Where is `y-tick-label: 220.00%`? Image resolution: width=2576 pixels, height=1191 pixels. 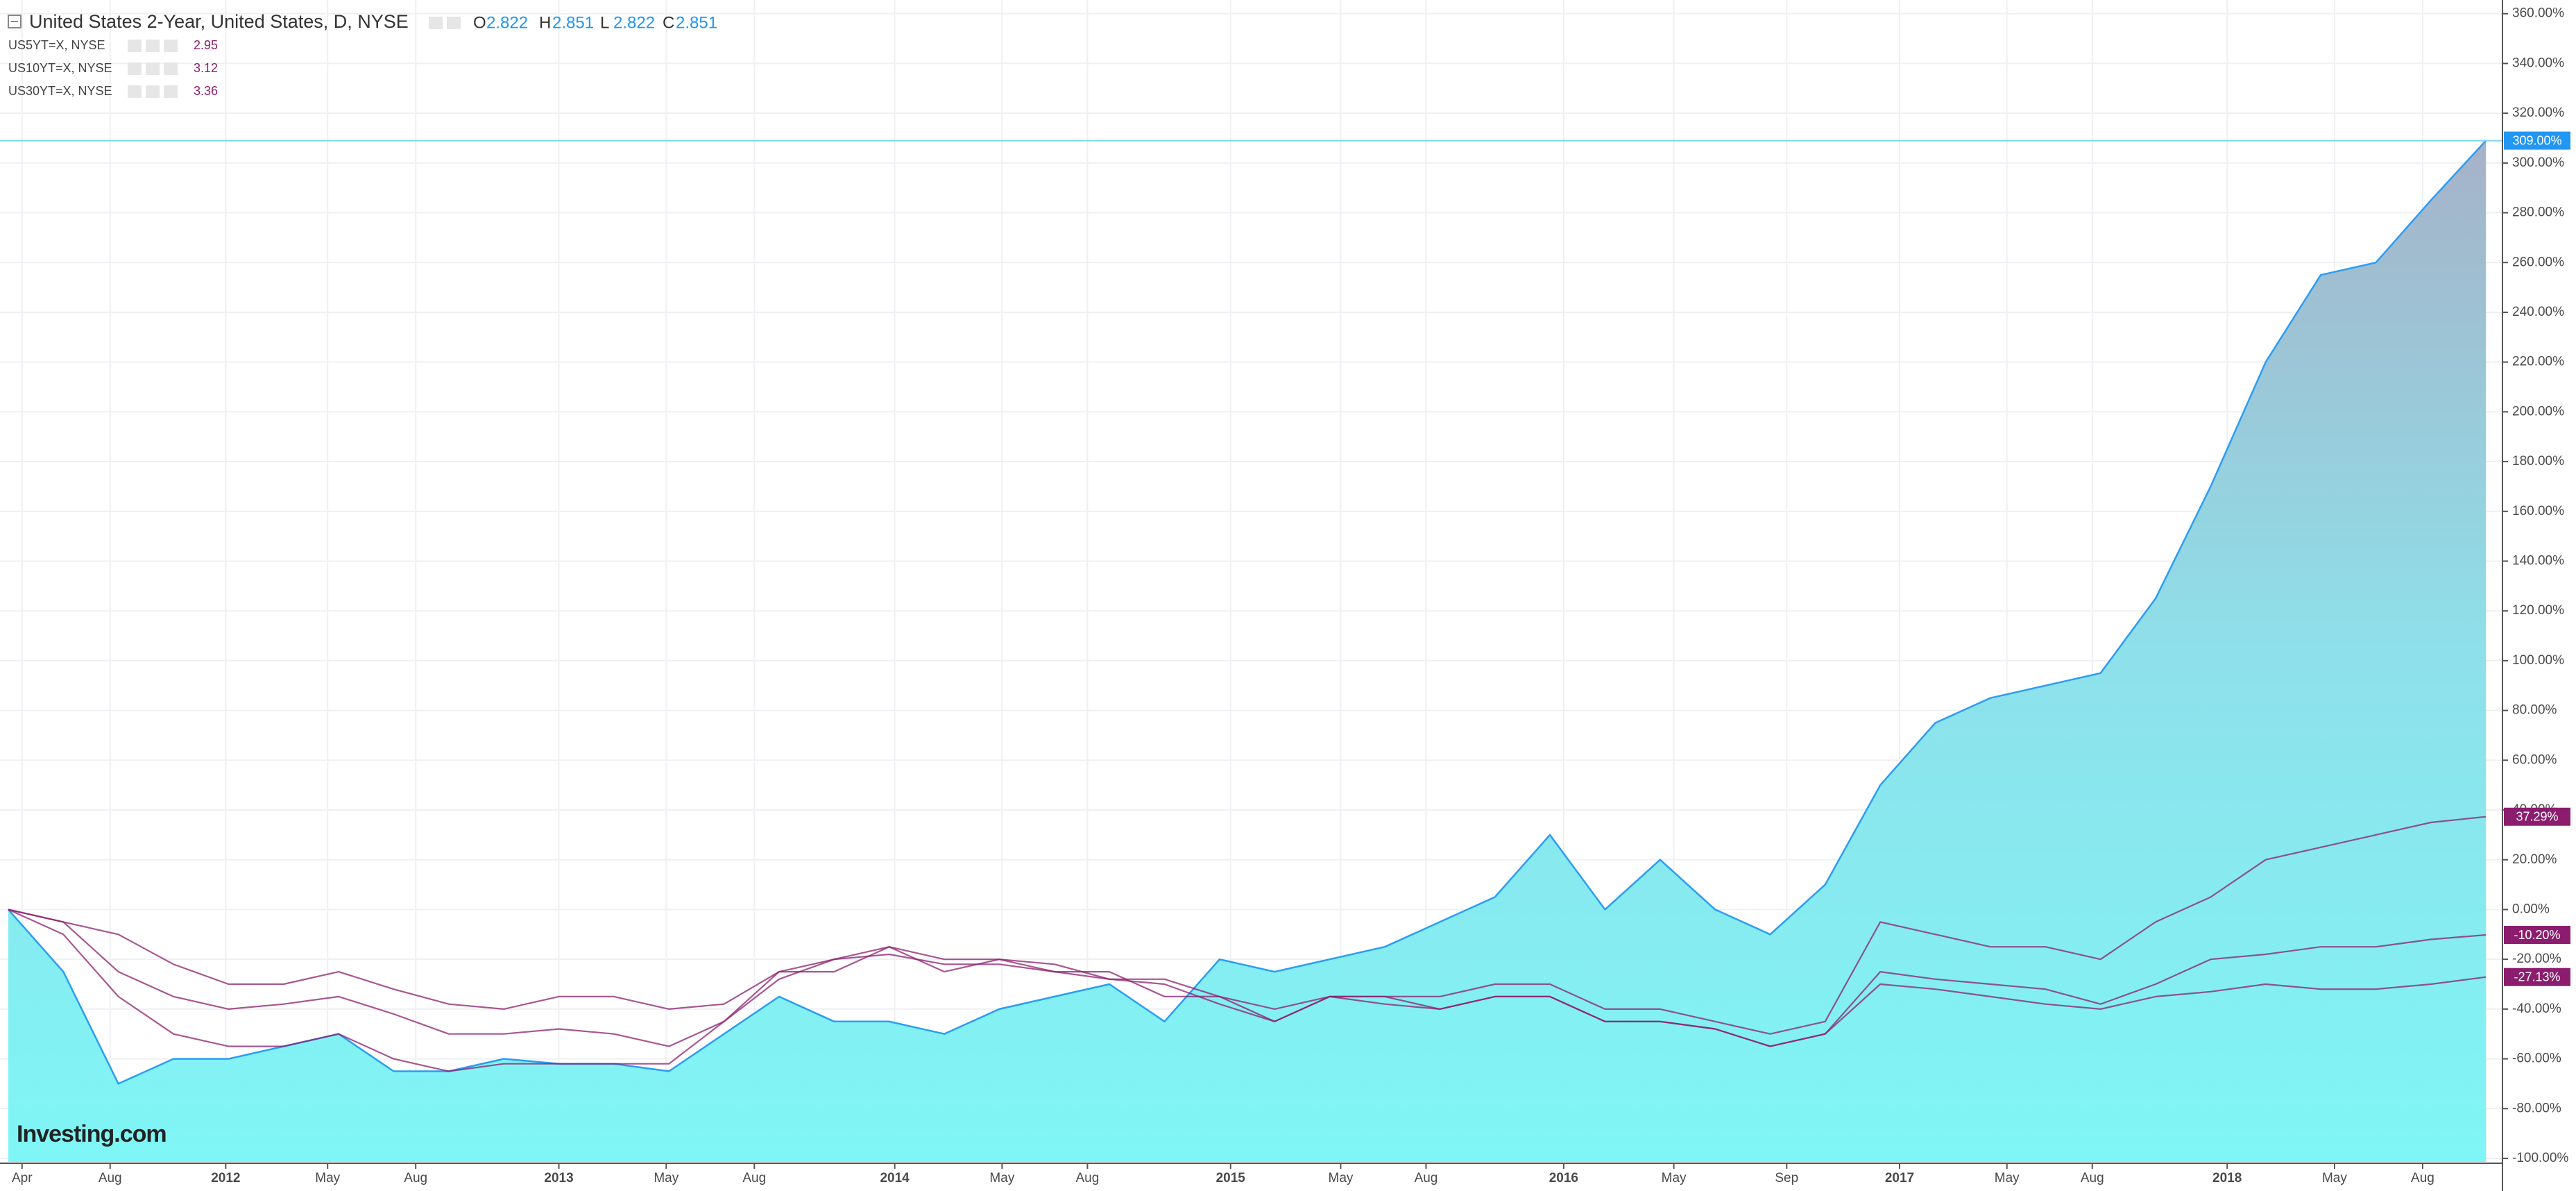
y-tick-label: 220.00% is located at coordinates (2538, 362).